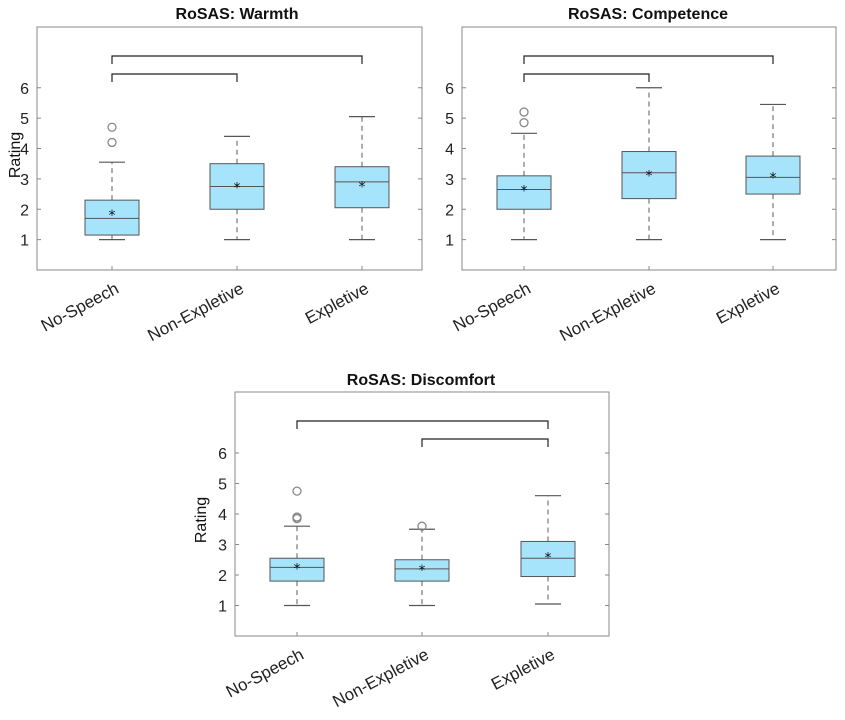 The height and width of the screenshot is (720, 845). I want to click on chart-title: RoSAS: Competence, so click(648, 14).